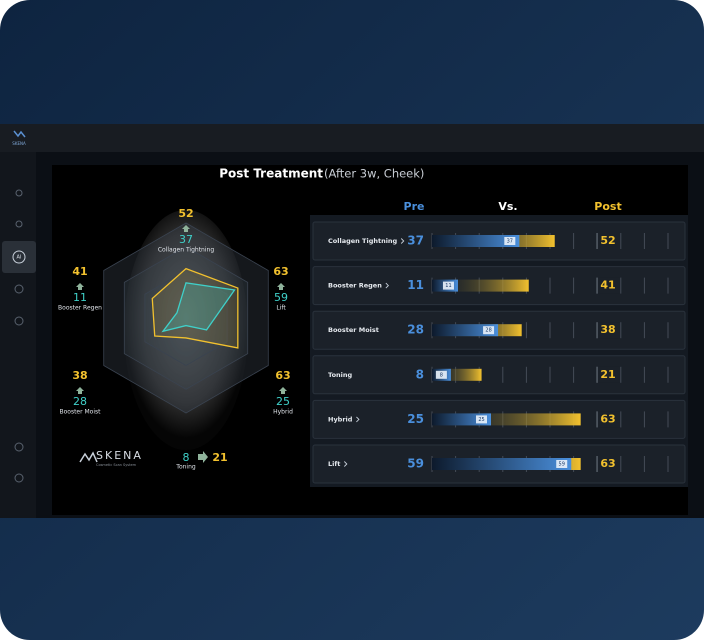 This screenshot has width=704, height=644. Describe the element at coordinates (219, 457) in the screenshot. I see `radar-post-value: 21` at that location.